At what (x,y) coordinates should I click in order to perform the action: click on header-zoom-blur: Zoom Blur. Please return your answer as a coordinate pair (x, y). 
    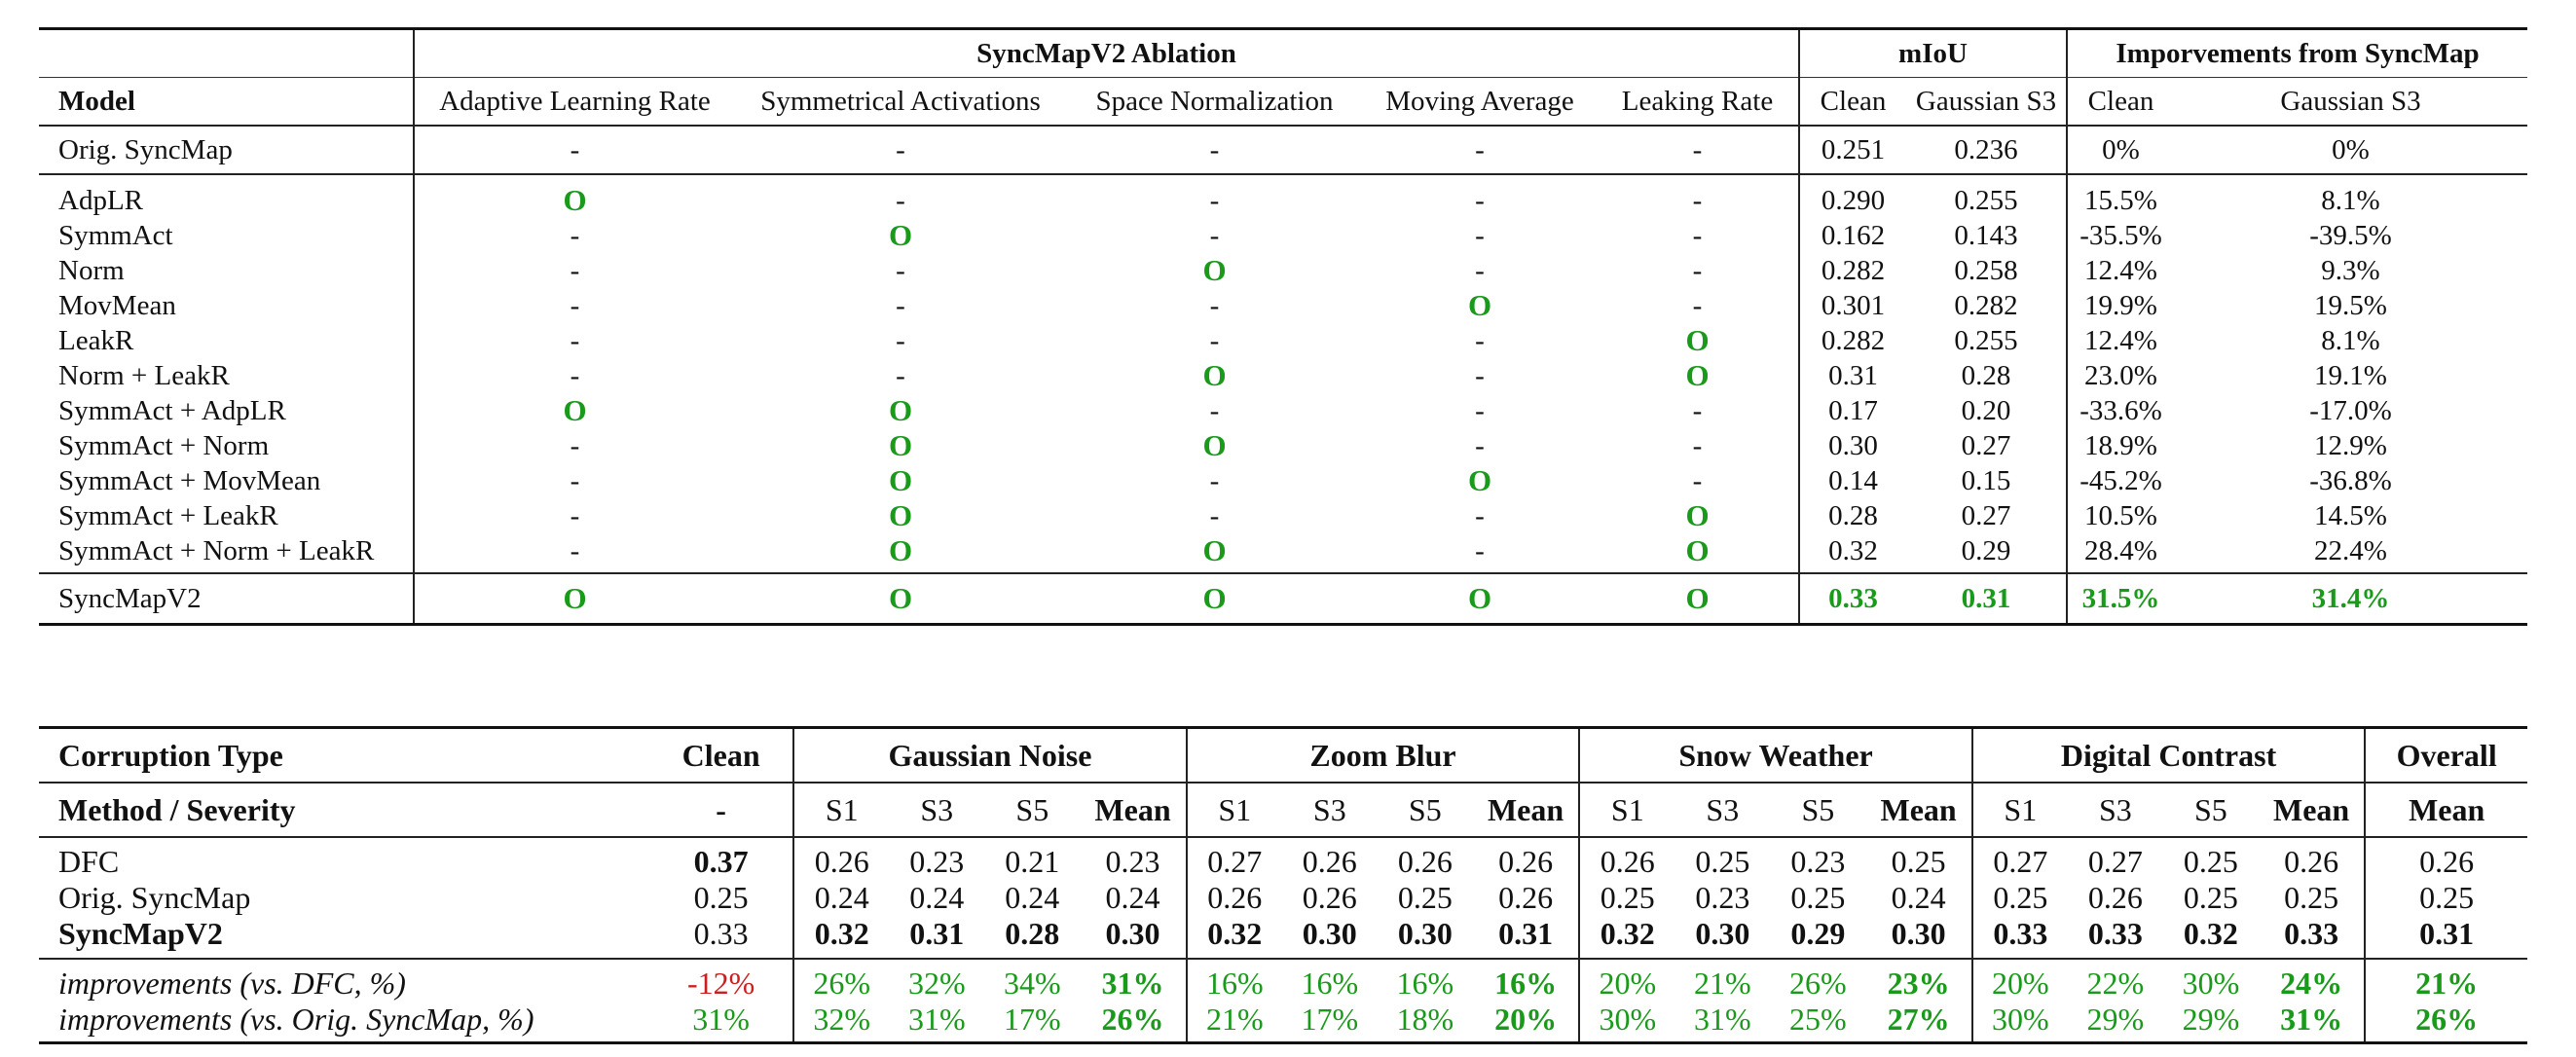
    Looking at the image, I should click on (1382, 755).